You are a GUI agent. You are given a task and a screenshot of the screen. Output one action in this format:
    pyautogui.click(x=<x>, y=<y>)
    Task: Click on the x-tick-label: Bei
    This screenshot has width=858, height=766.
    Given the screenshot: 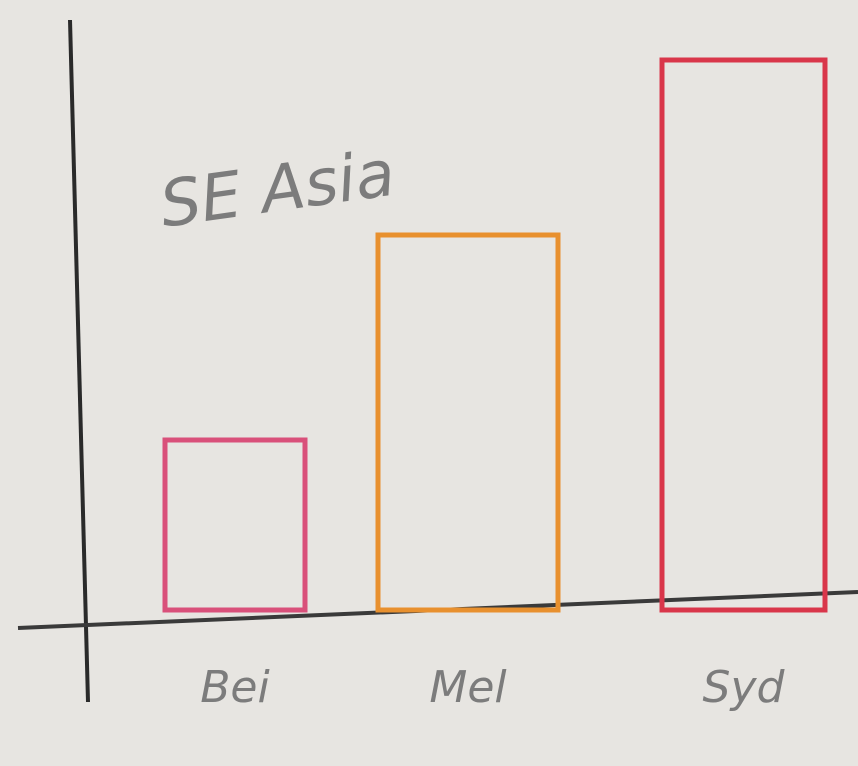 What is the action you would take?
    pyautogui.click(x=235, y=687)
    